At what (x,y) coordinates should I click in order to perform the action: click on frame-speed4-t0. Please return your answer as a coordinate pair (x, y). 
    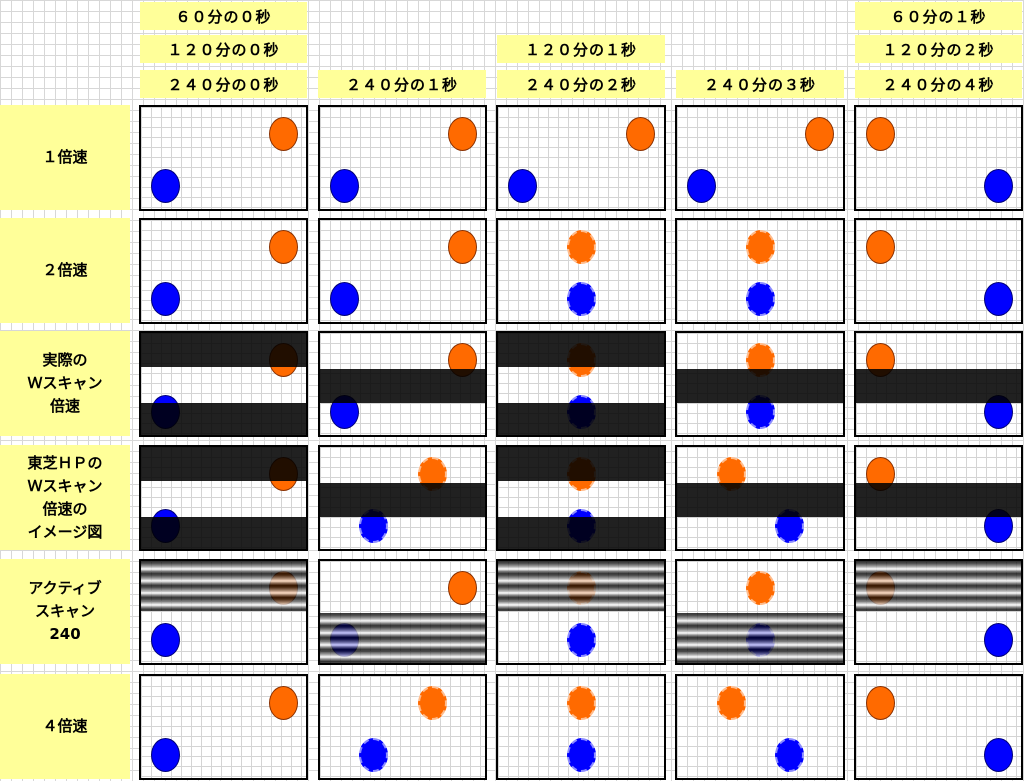
    Looking at the image, I should click on (223, 727).